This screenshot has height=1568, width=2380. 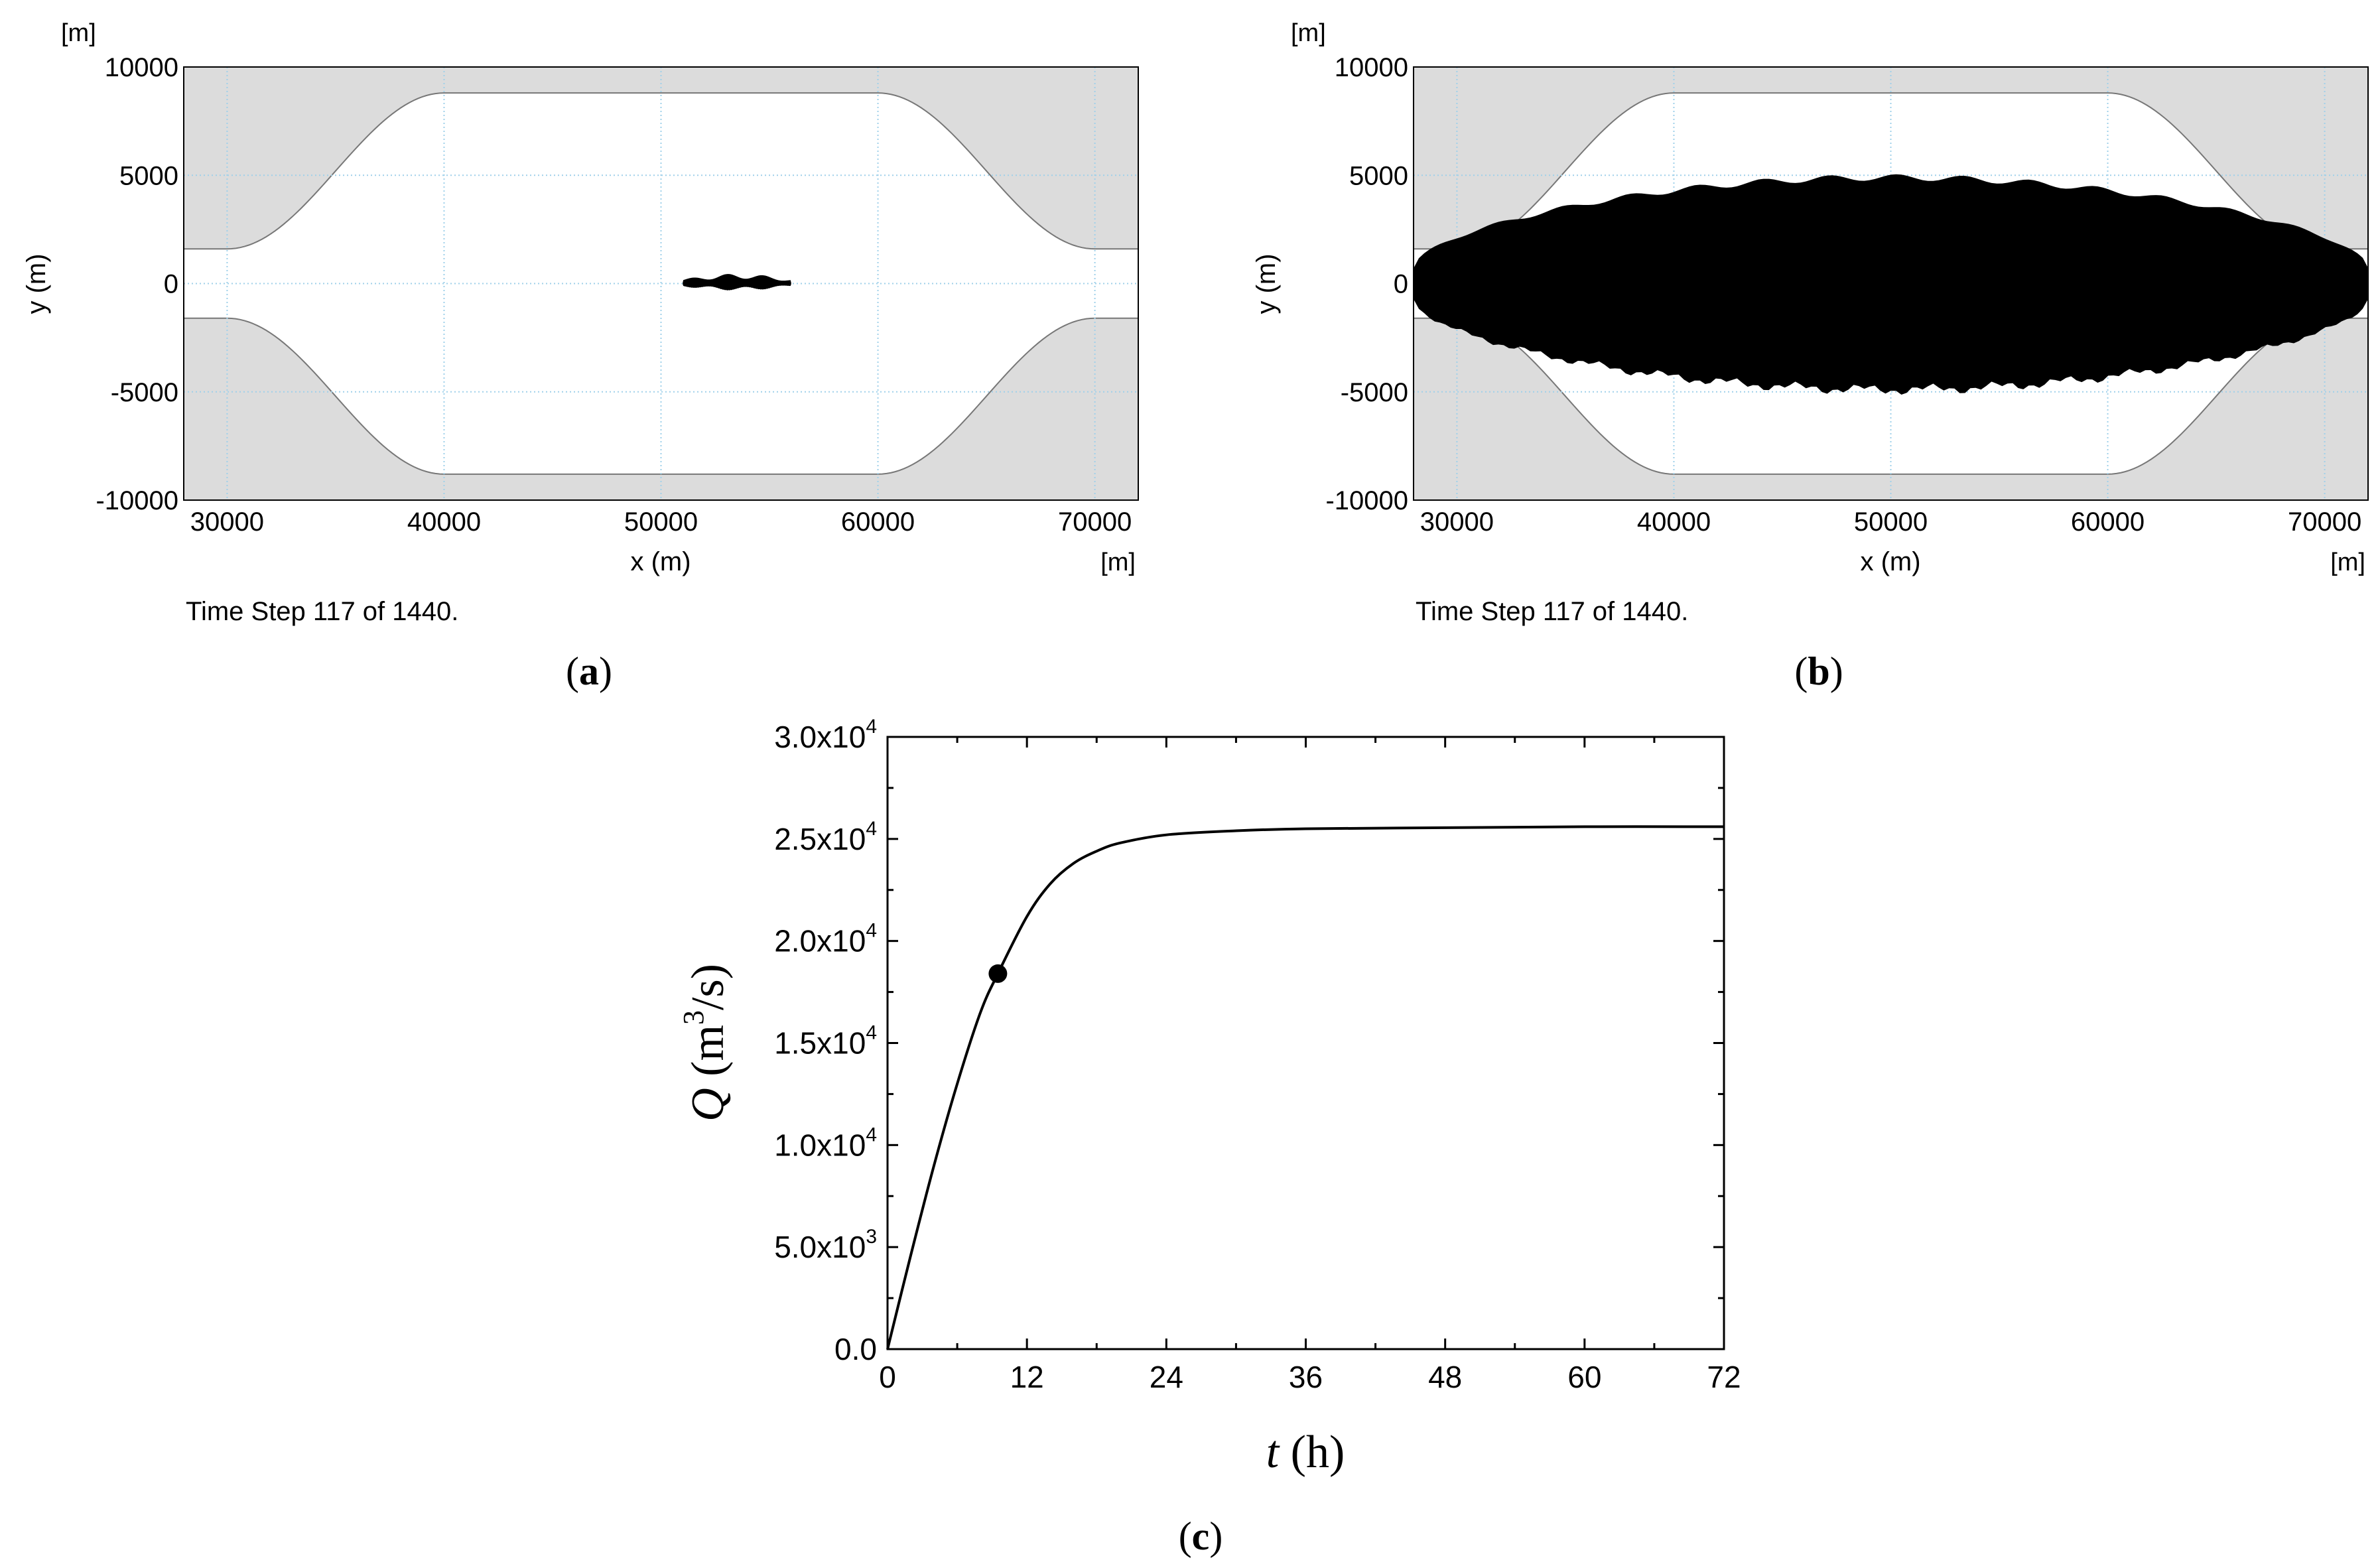 I want to click on y-tick-label: 2.5x10⁴, so click(x=825, y=837).